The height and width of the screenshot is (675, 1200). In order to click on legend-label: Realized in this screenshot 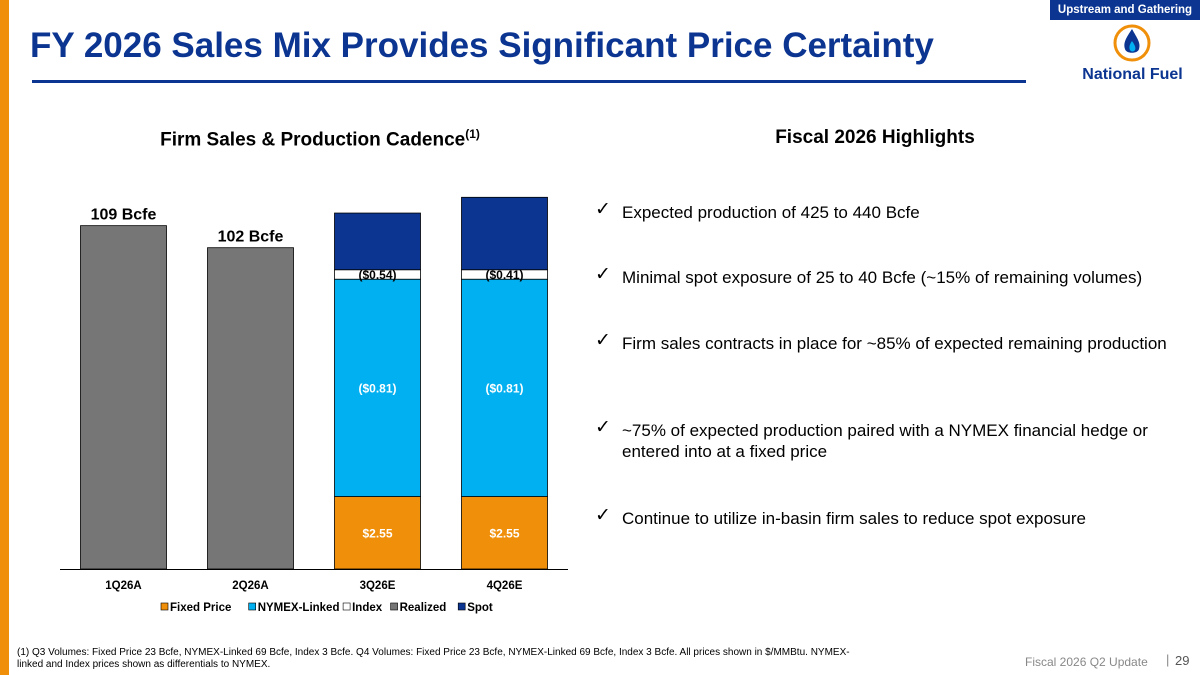, I will do `click(423, 608)`.